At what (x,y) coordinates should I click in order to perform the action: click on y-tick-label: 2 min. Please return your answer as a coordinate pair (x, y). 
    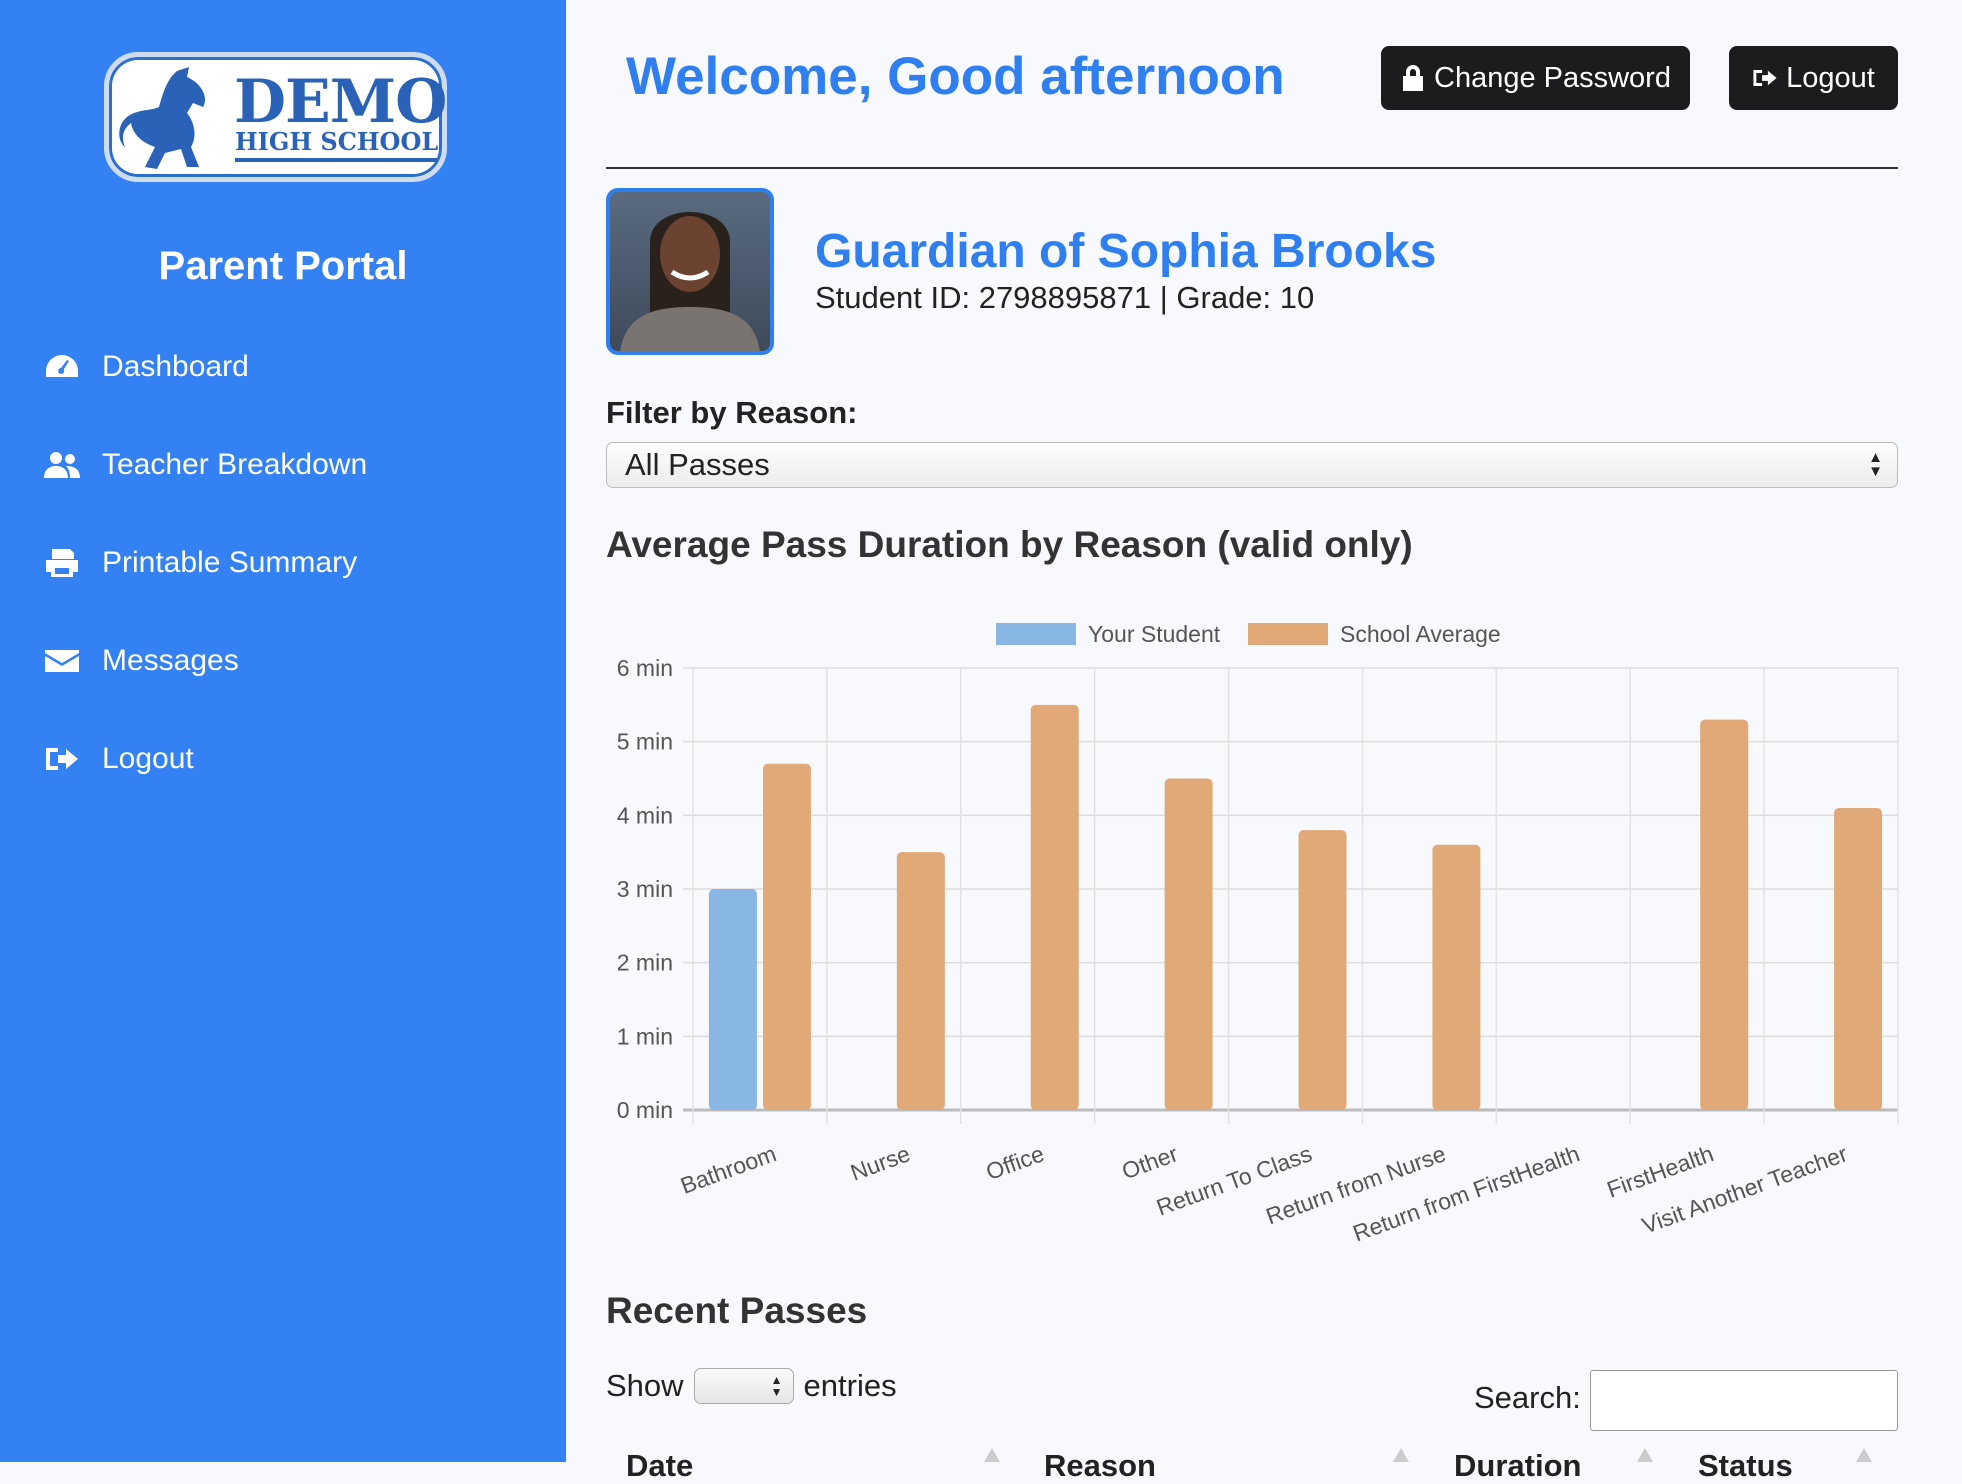
    Looking at the image, I should click on (645, 963).